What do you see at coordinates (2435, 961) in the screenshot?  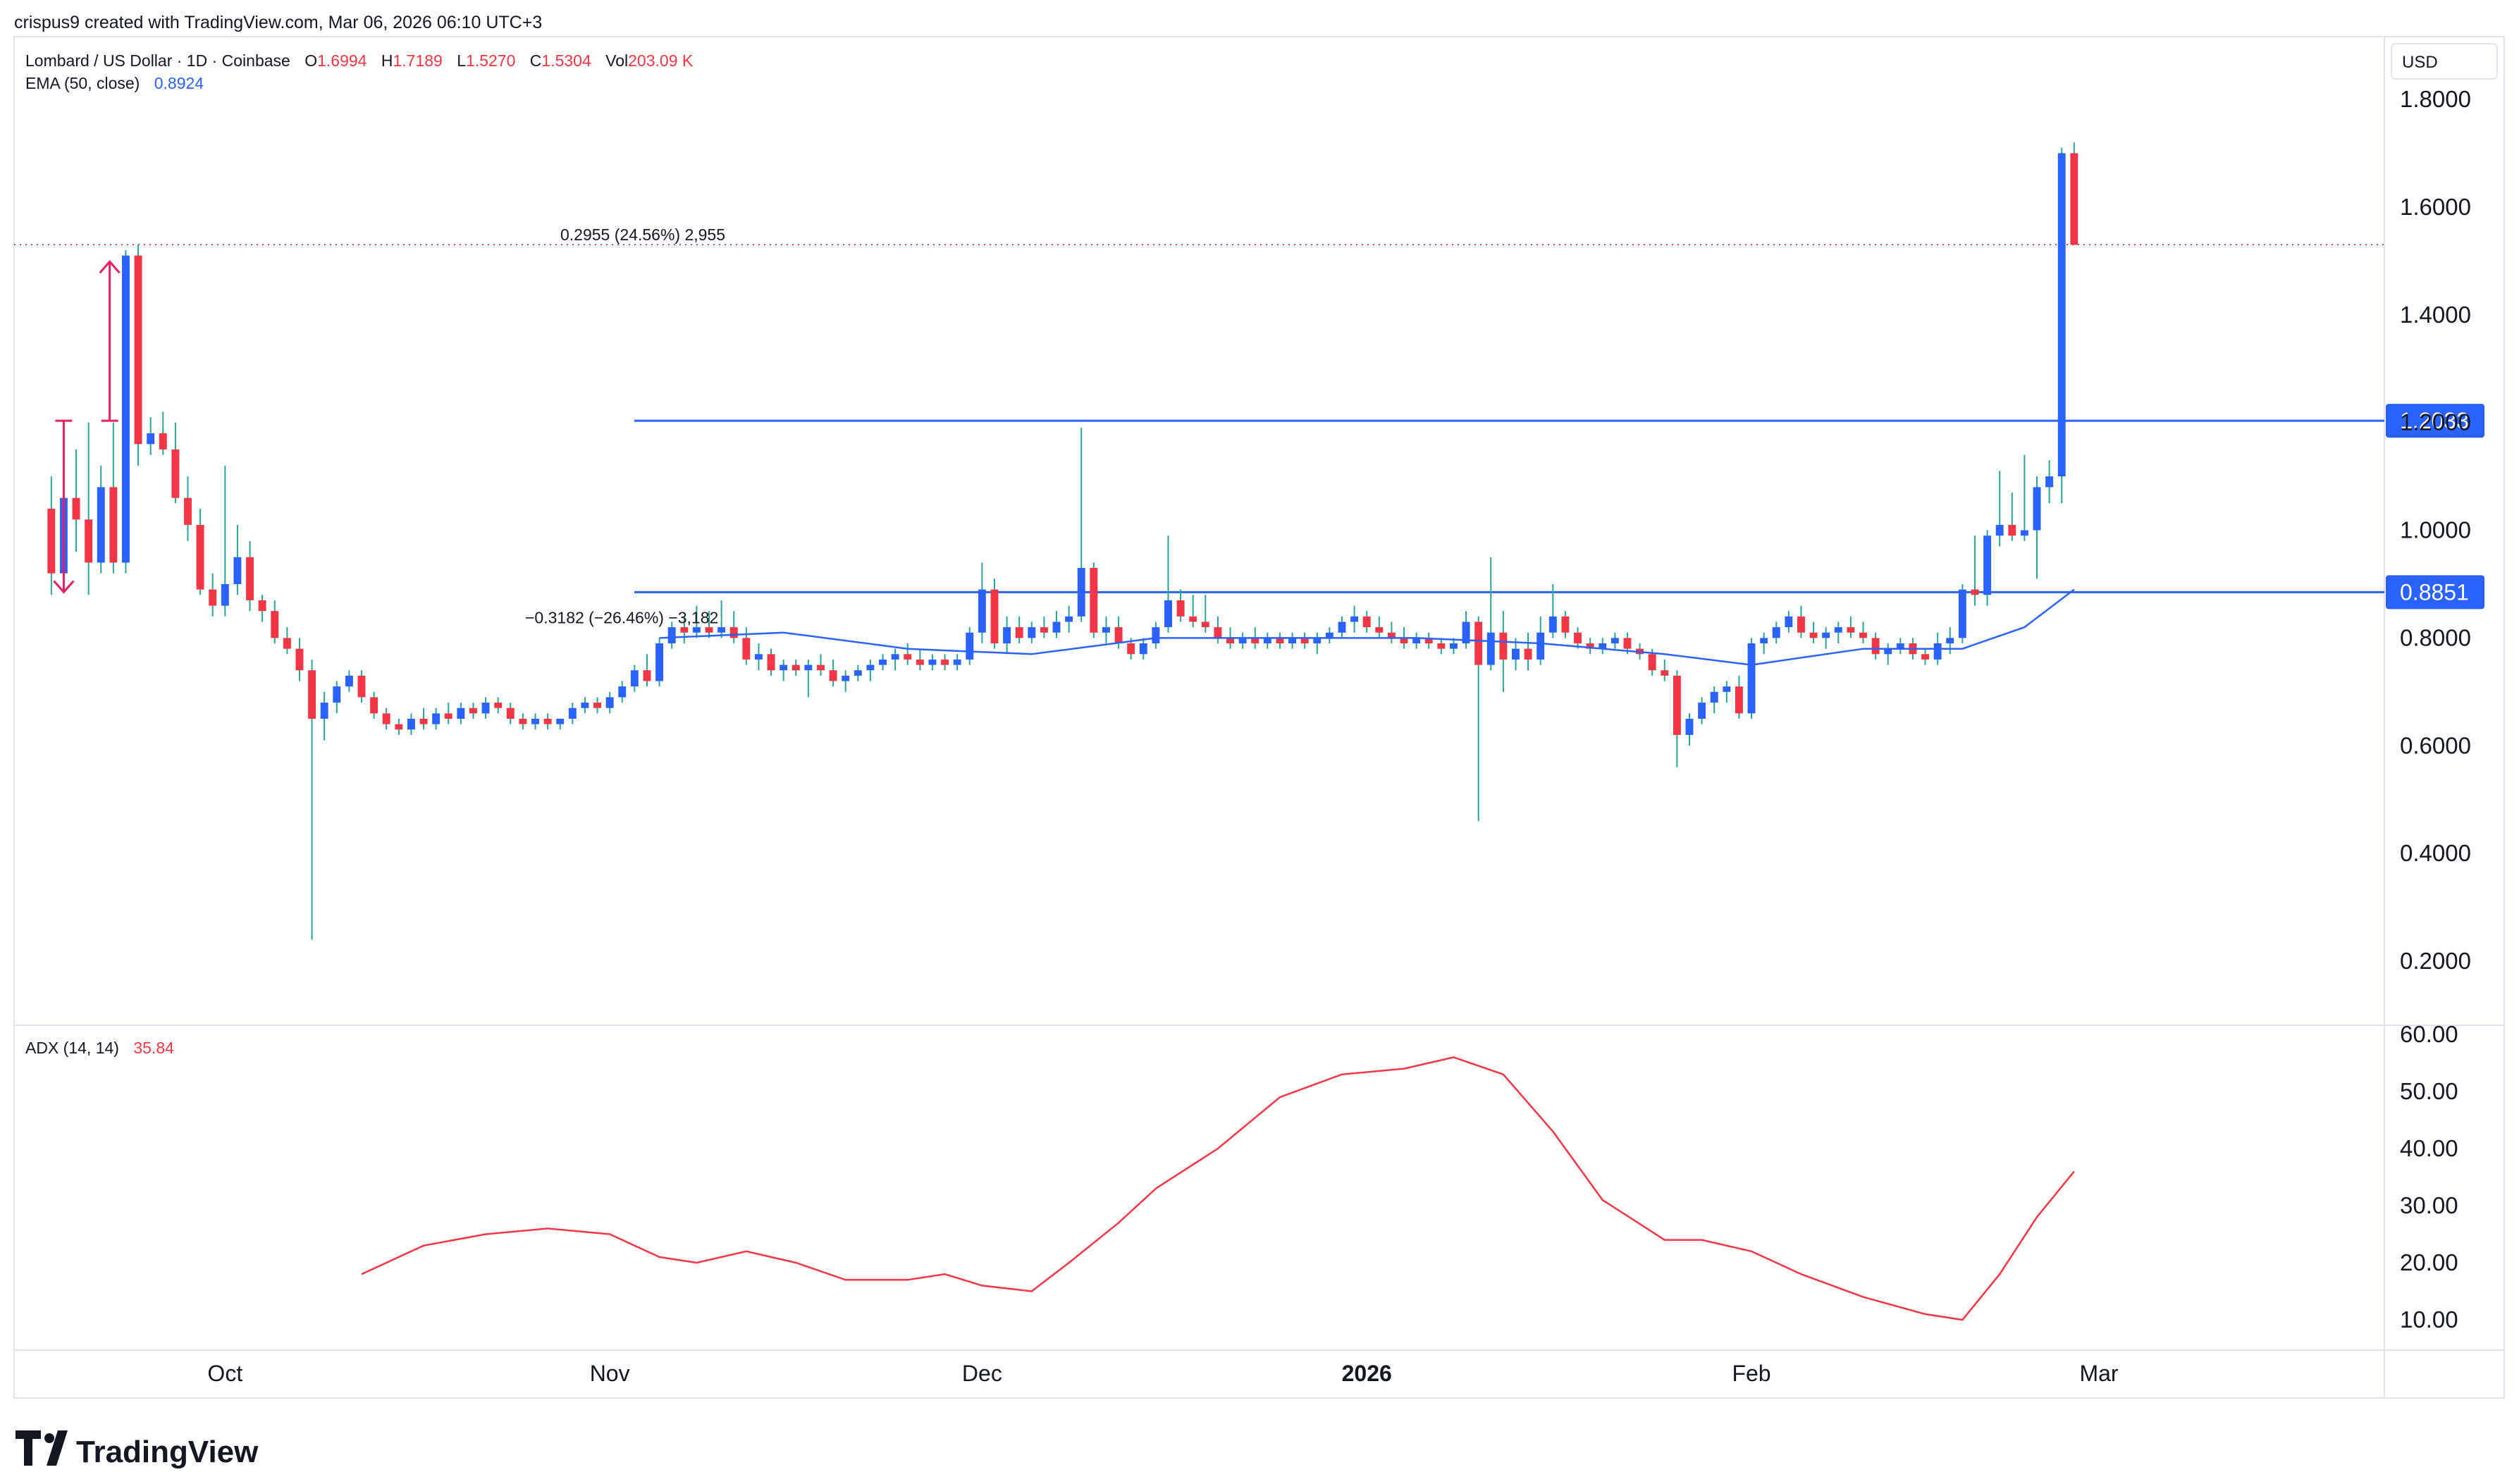 I see `price-tick-label: 0.2000` at bounding box center [2435, 961].